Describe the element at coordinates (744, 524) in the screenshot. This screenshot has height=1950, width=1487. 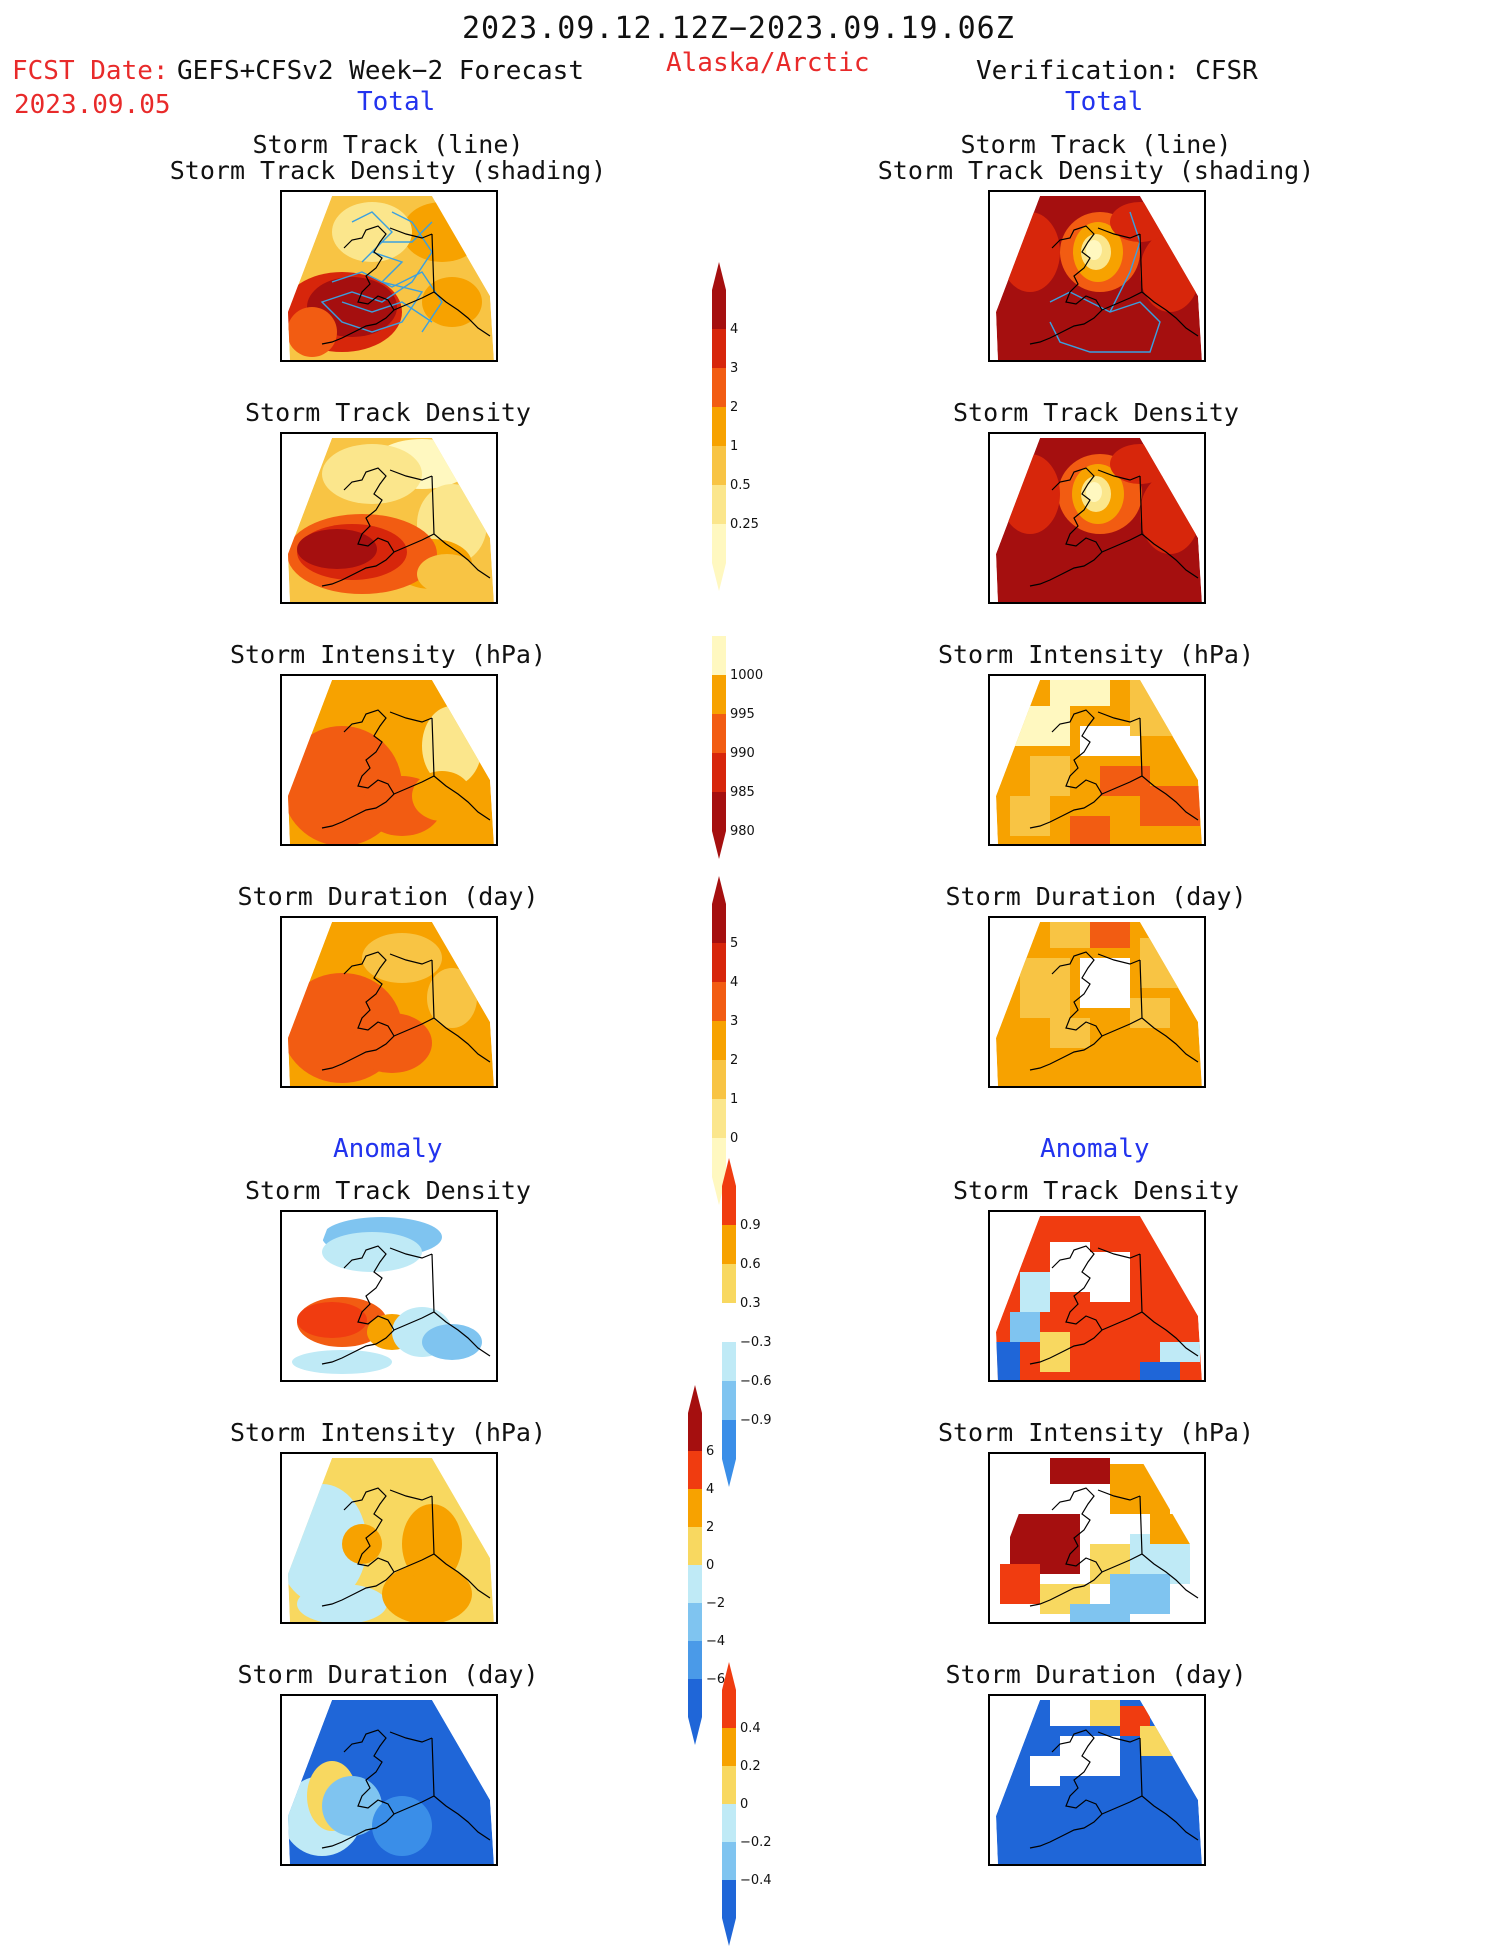
I see `colorbar-tick-label: 0.25` at that location.